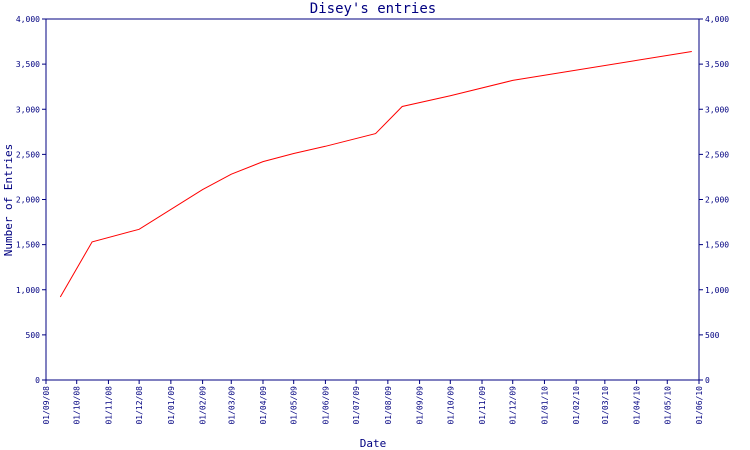 The height and width of the screenshot is (450, 750). I want to click on y-tick-label-left: 3,500, so click(28, 64).